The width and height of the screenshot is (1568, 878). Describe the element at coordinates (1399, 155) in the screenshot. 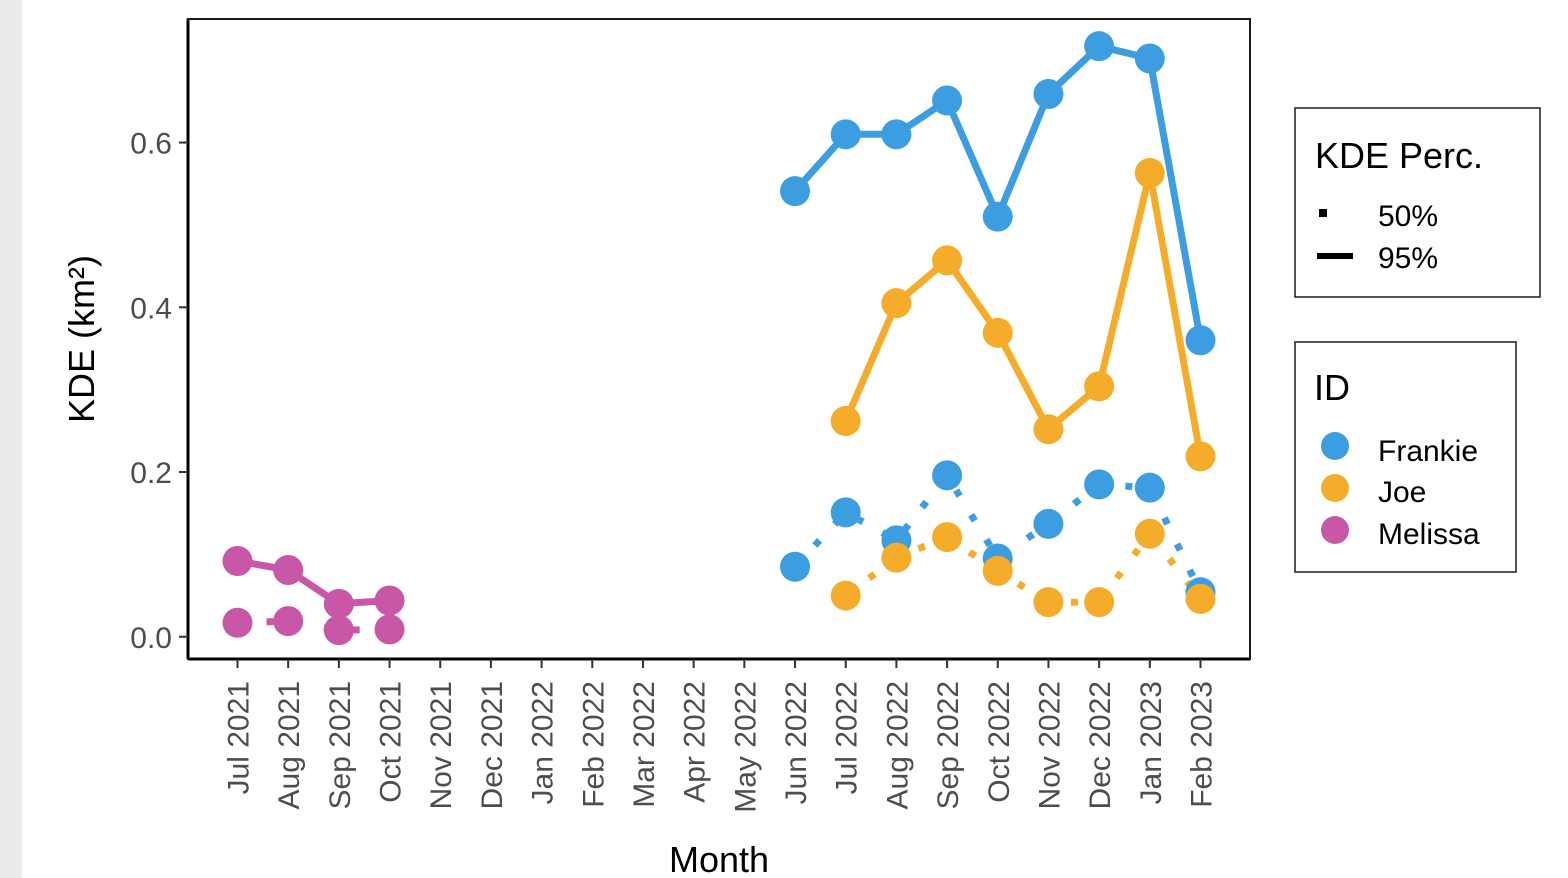

I see `linetype-legend-title: KDE Perc.` at that location.